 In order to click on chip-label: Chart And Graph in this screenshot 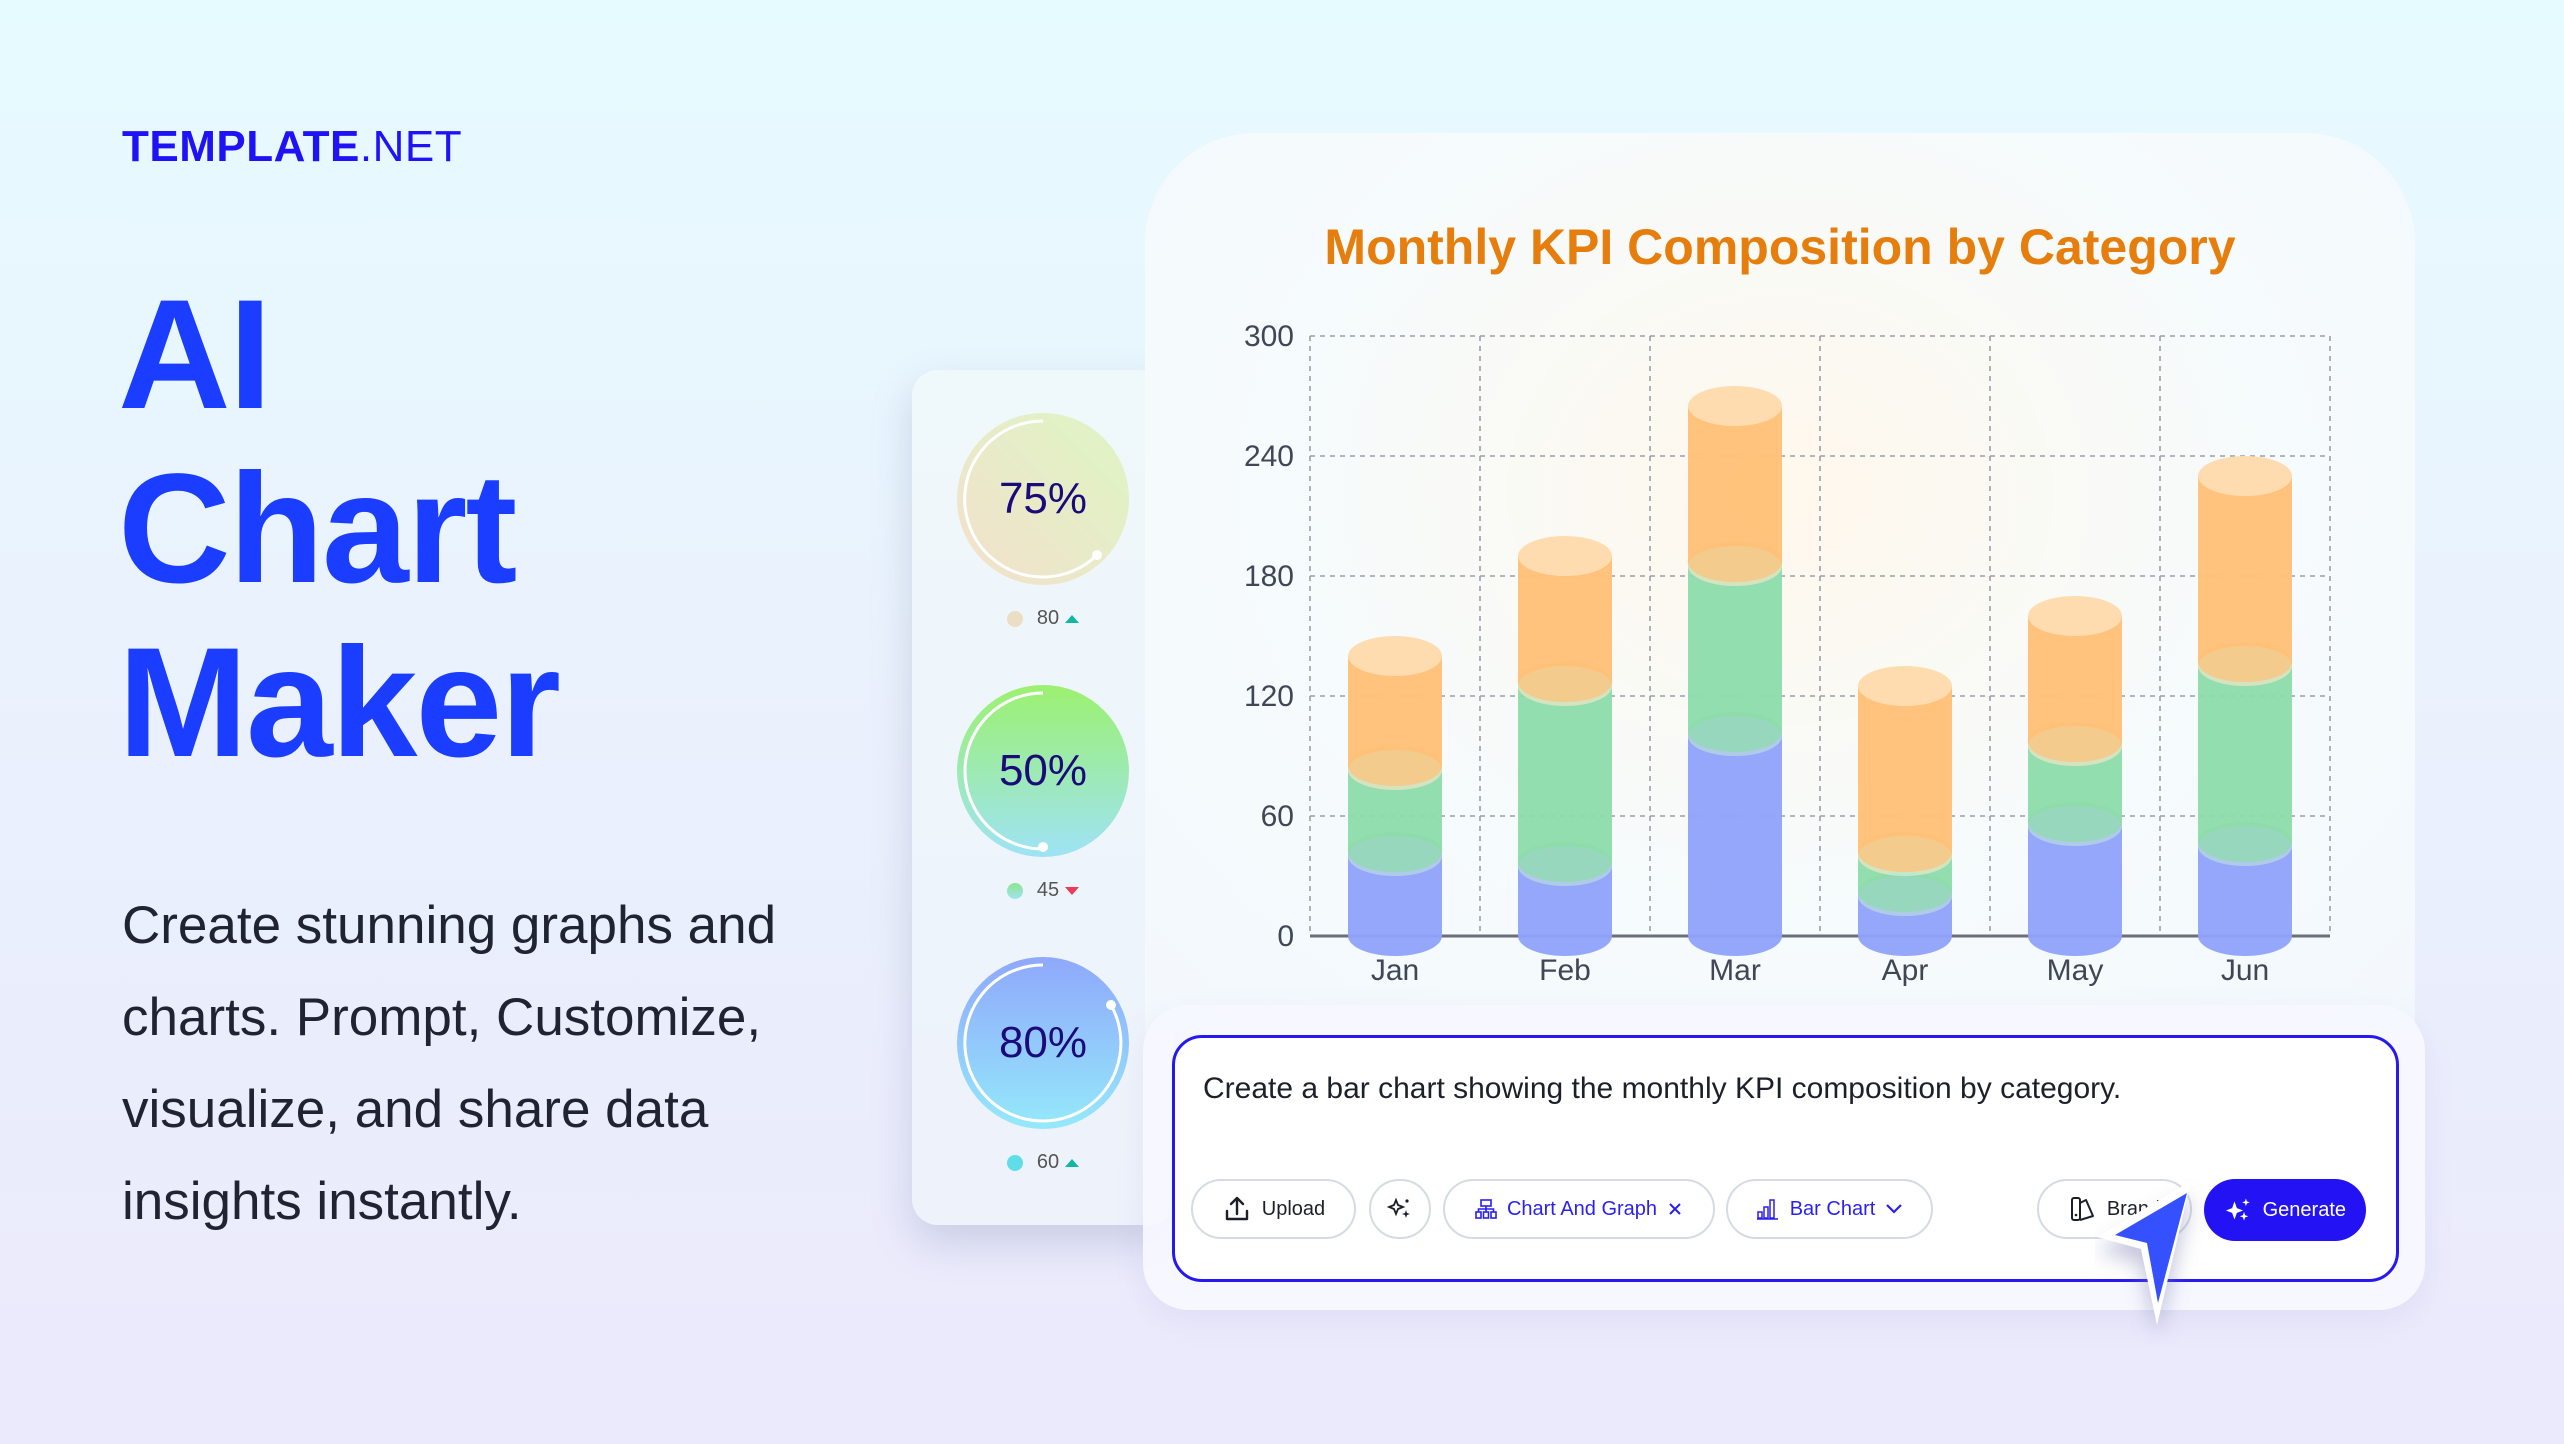, I will do `click(1582, 1208)`.